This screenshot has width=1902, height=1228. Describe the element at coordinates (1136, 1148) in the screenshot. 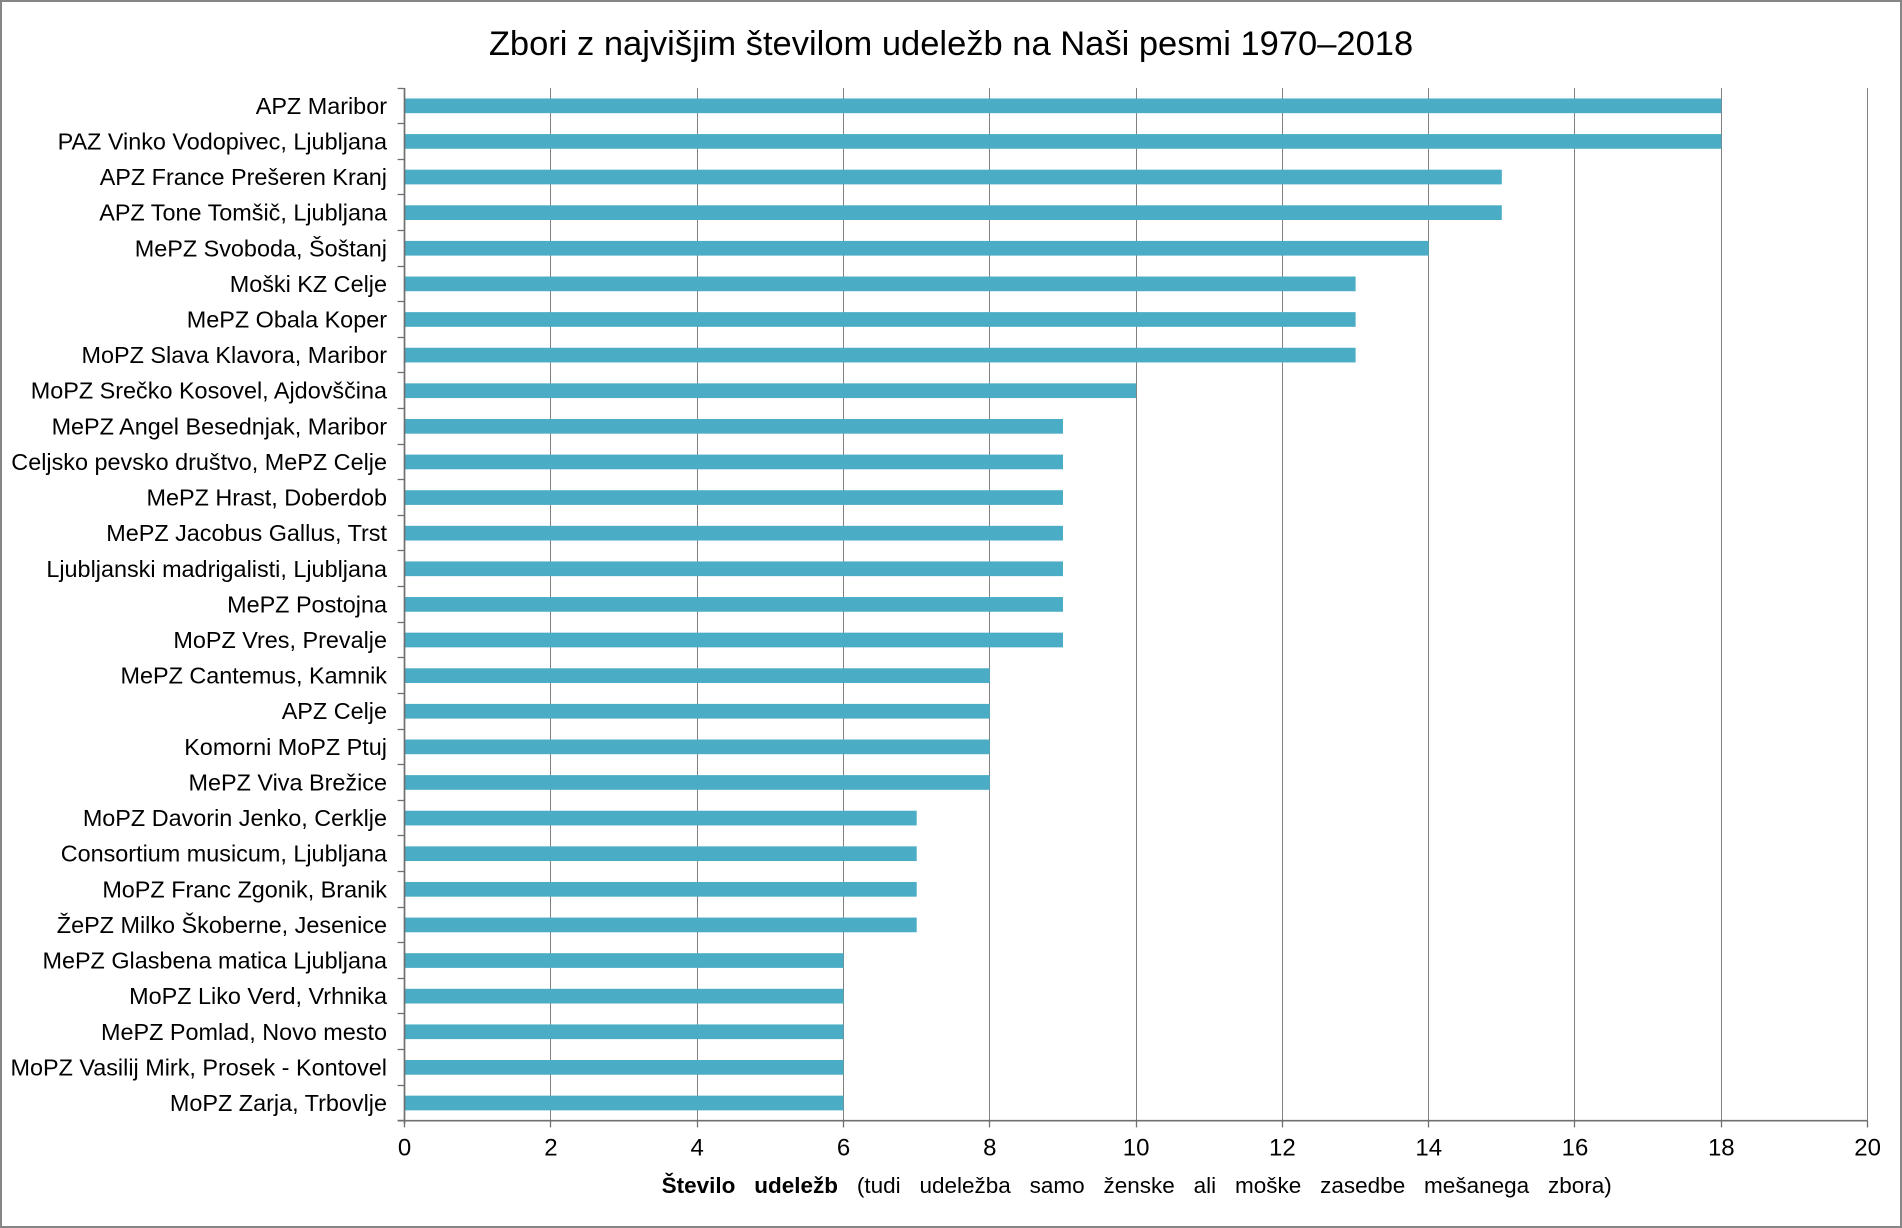

I see `svg-text: 10` at that location.